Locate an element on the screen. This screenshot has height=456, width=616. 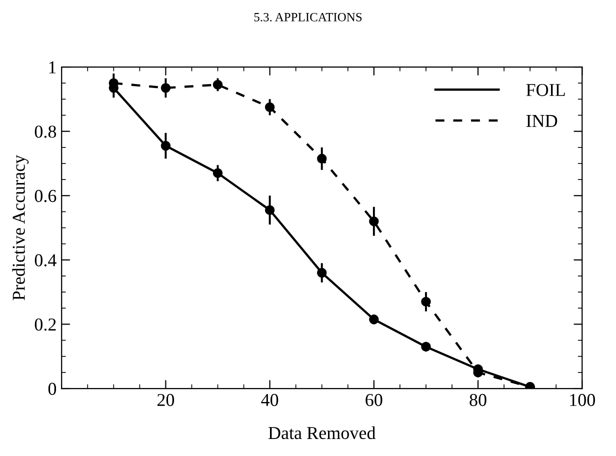
x-tick-label: 60 is located at coordinates (374, 400).